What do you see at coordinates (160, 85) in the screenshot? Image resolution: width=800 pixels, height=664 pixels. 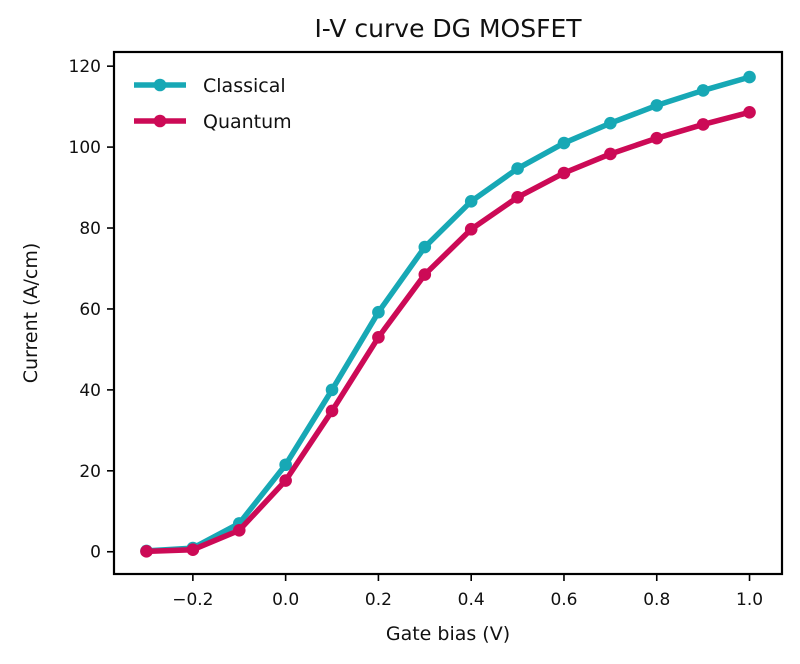 I see `legend-marker-classical` at bounding box center [160, 85].